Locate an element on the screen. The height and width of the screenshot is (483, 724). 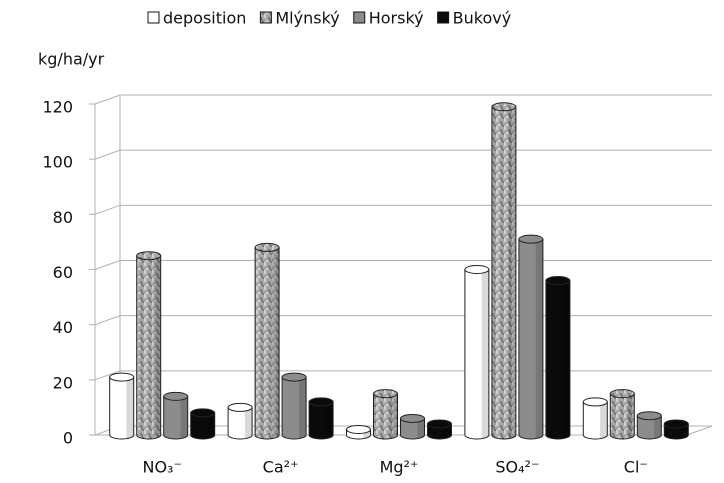
y-tick-label: 100 is located at coordinates (57, 162).